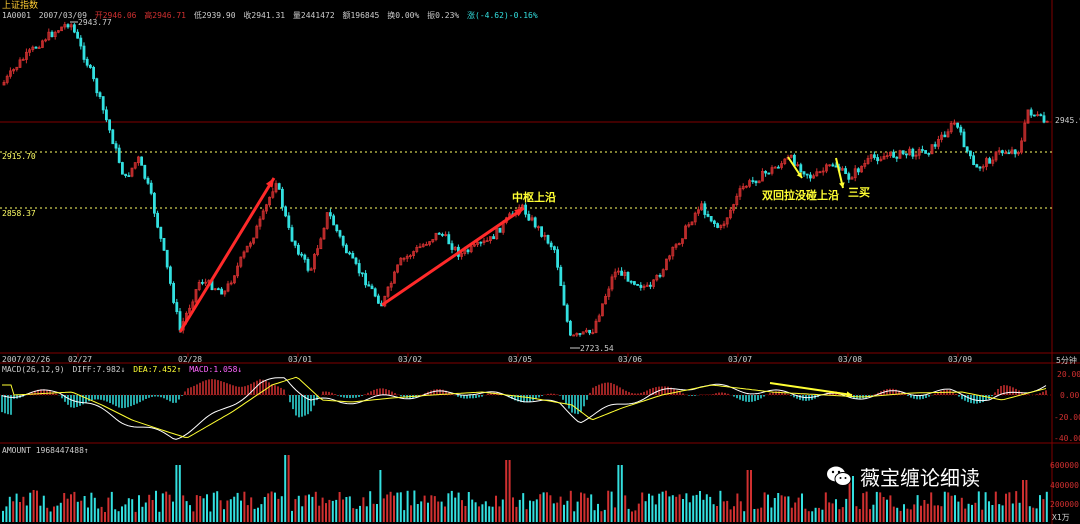 Image resolution: width=1080 pixels, height=524 pixels. Describe the element at coordinates (300, 359) in the screenshot. I see `time-axis-label: 03/01` at that location.